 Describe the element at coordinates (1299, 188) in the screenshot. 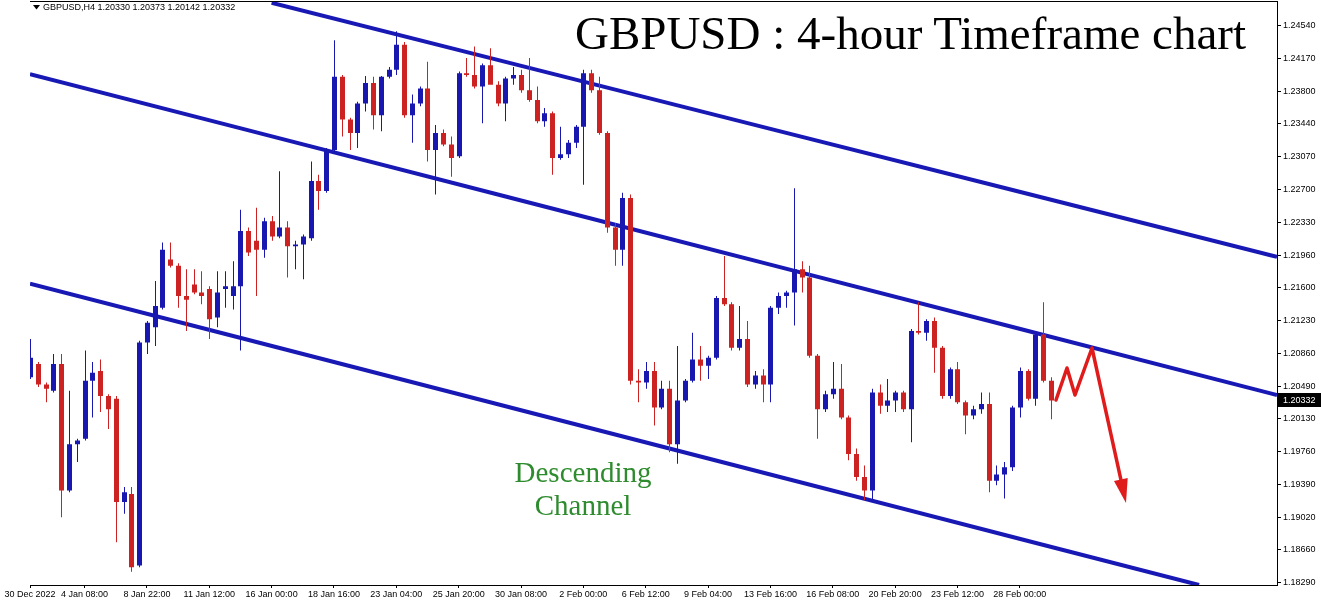

I see `y-tick-label: 1.22700` at that location.